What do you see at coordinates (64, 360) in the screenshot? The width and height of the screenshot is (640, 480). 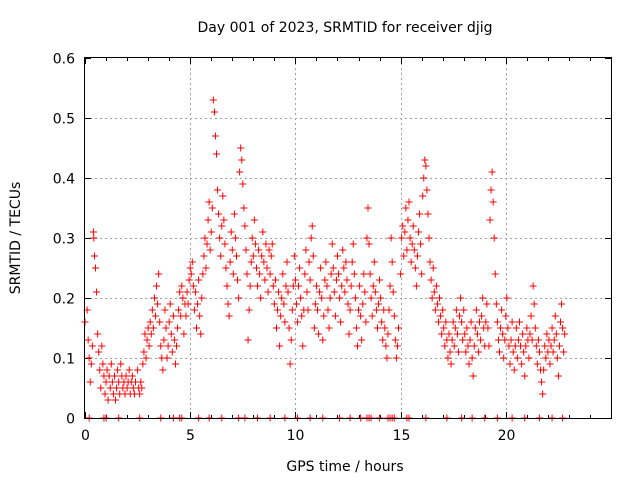 I see `y-tick-label: 0.1` at bounding box center [64, 360].